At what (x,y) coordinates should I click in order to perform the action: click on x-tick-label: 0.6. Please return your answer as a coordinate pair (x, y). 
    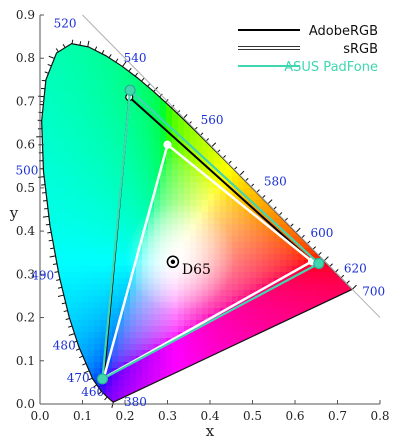
    Looking at the image, I should click on (294, 416).